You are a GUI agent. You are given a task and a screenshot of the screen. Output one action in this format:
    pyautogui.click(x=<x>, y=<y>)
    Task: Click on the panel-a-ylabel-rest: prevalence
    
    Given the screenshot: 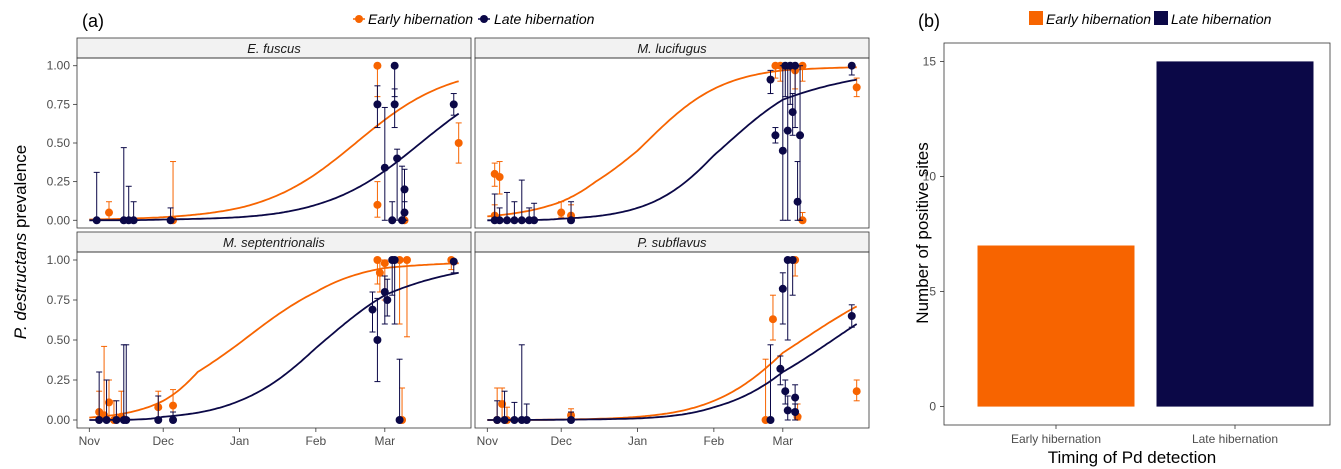 What is the action you would take?
    pyautogui.click(x=20, y=189)
    